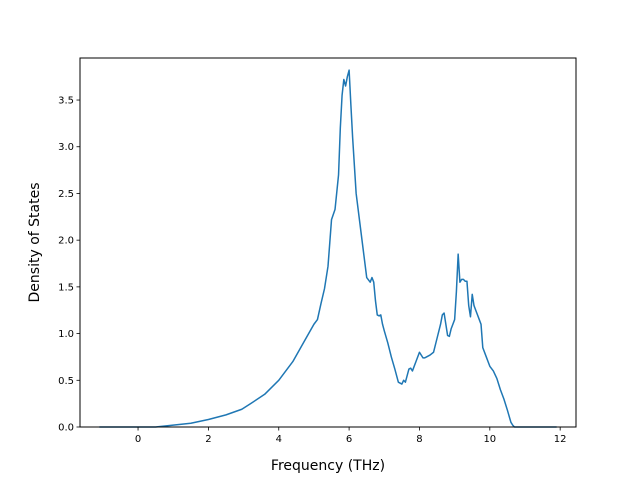  Describe the element at coordinates (279, 439) in the screenshot. I see `x-tick-label: 4` at that location.